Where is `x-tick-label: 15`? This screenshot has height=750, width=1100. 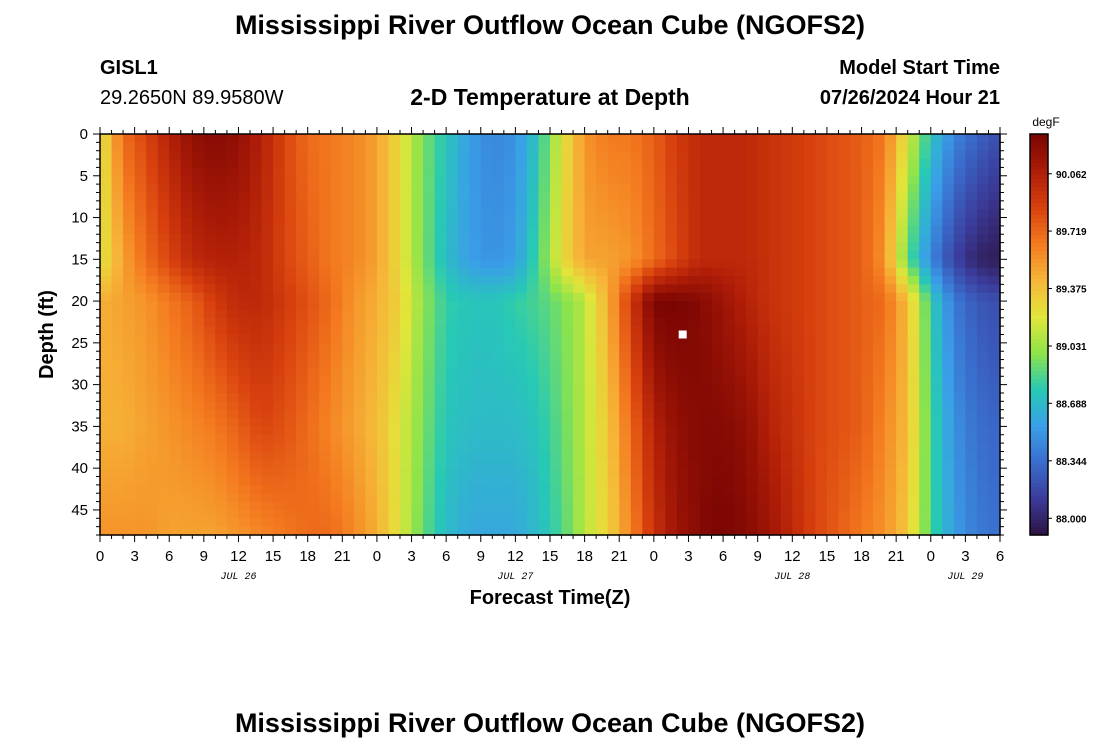 x-tick-label: 15 is located at coordinates (550, 556).